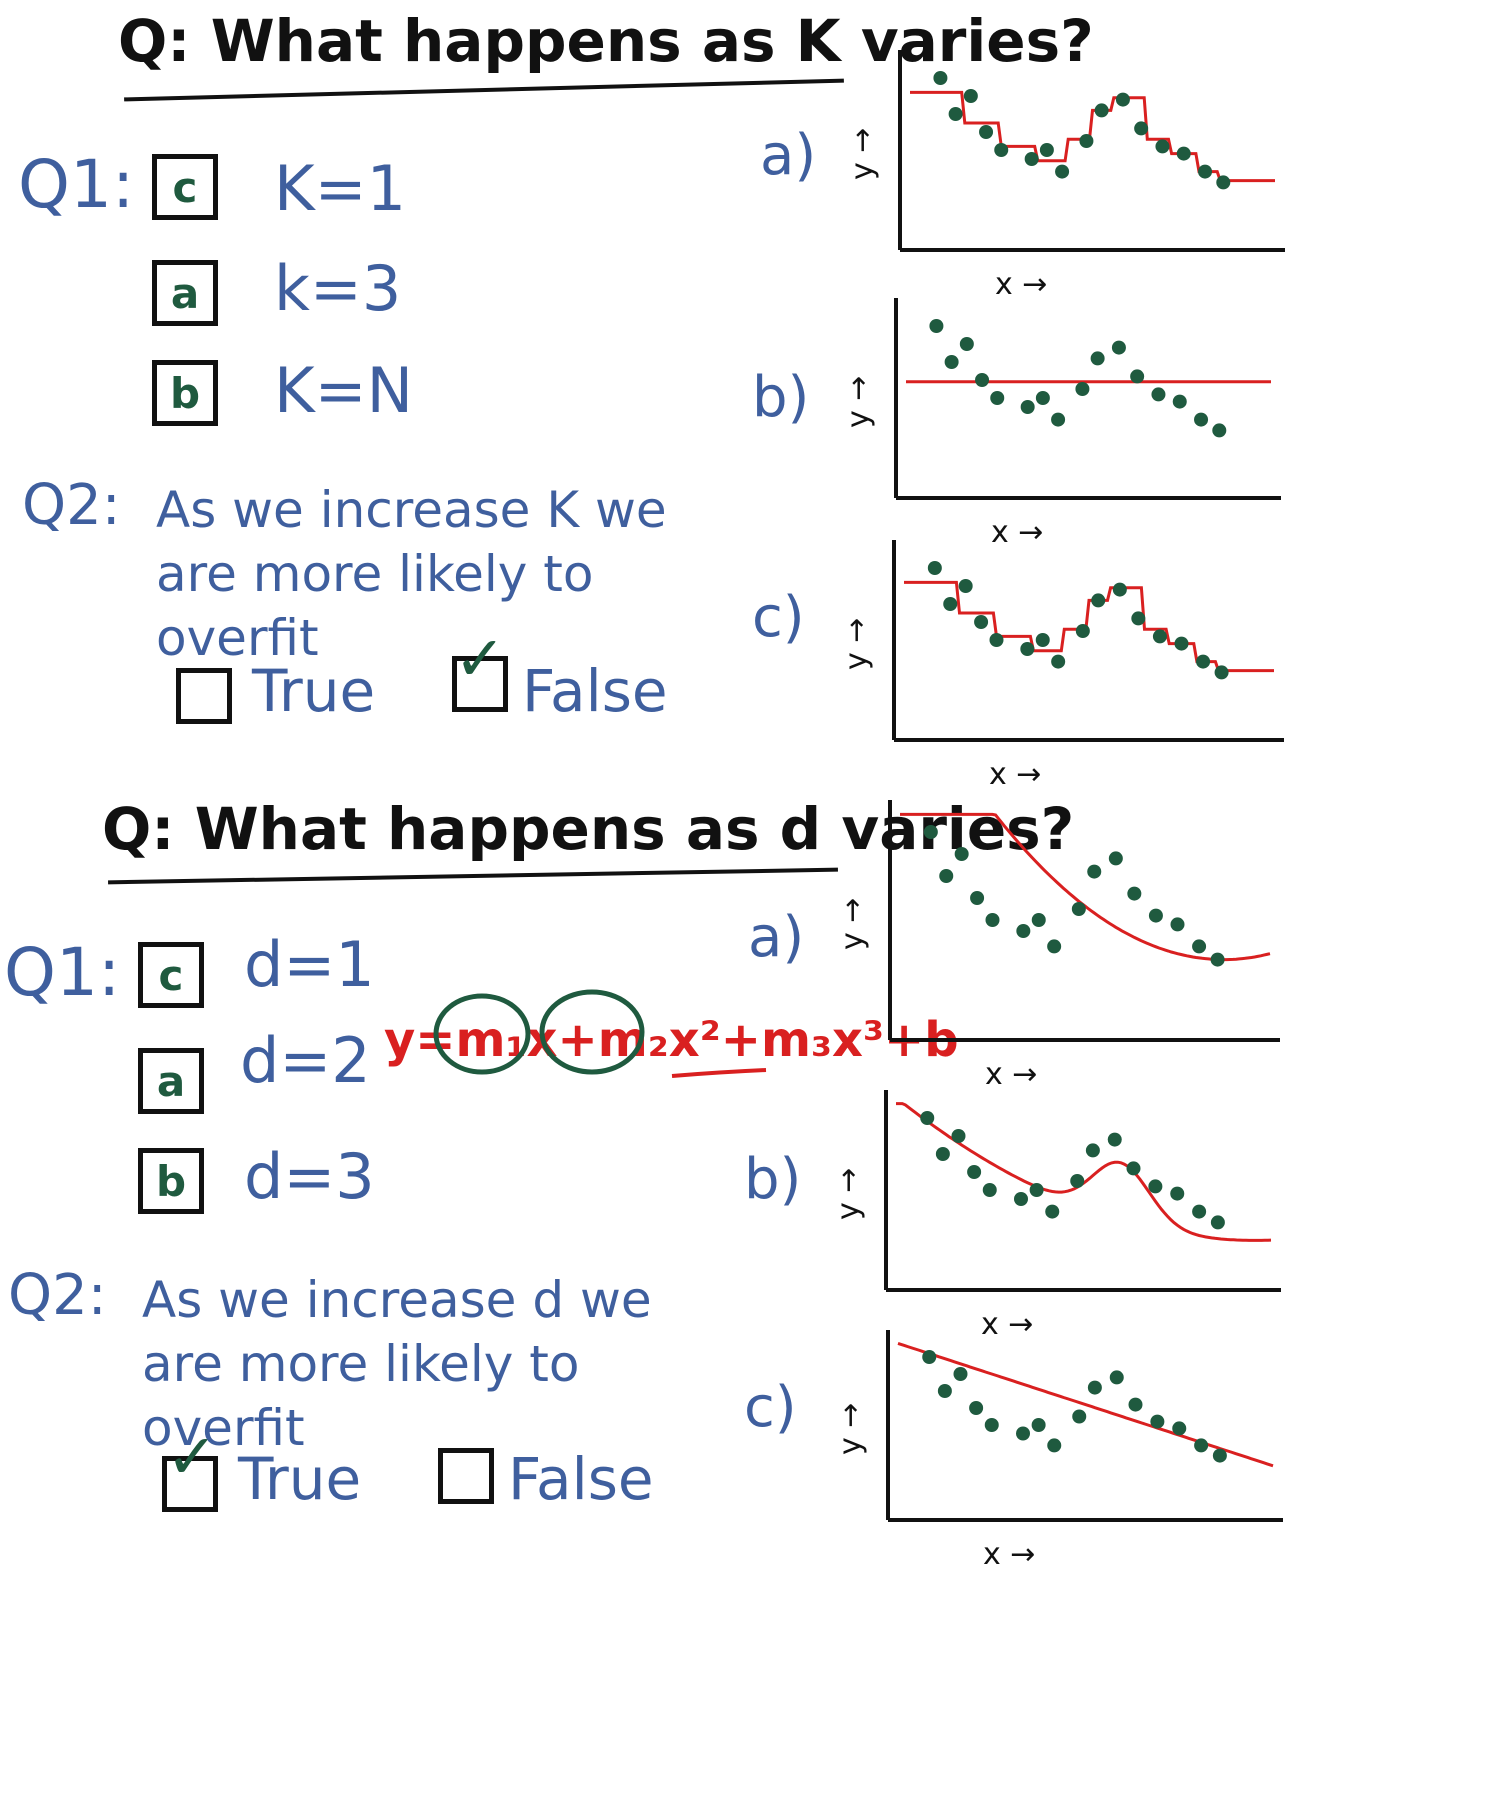 The image size is (1501, 1805). Describe the element at coordinates (190, 1484) in the screenshot. I see `section-d-true-checkbox` at that location.